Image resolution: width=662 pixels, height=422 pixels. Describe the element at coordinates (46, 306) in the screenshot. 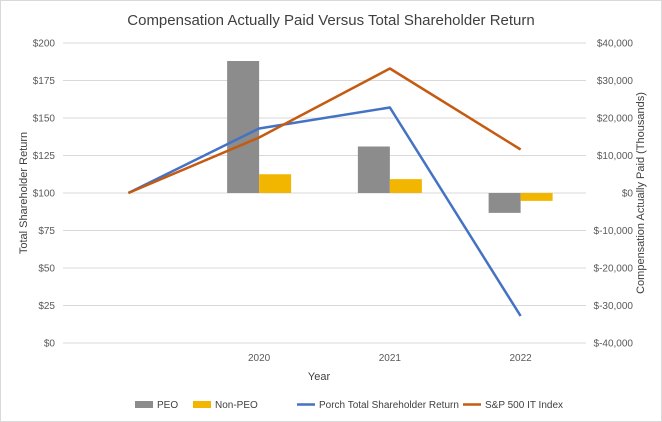

I see `y-left-tick-label: $25` at that location.